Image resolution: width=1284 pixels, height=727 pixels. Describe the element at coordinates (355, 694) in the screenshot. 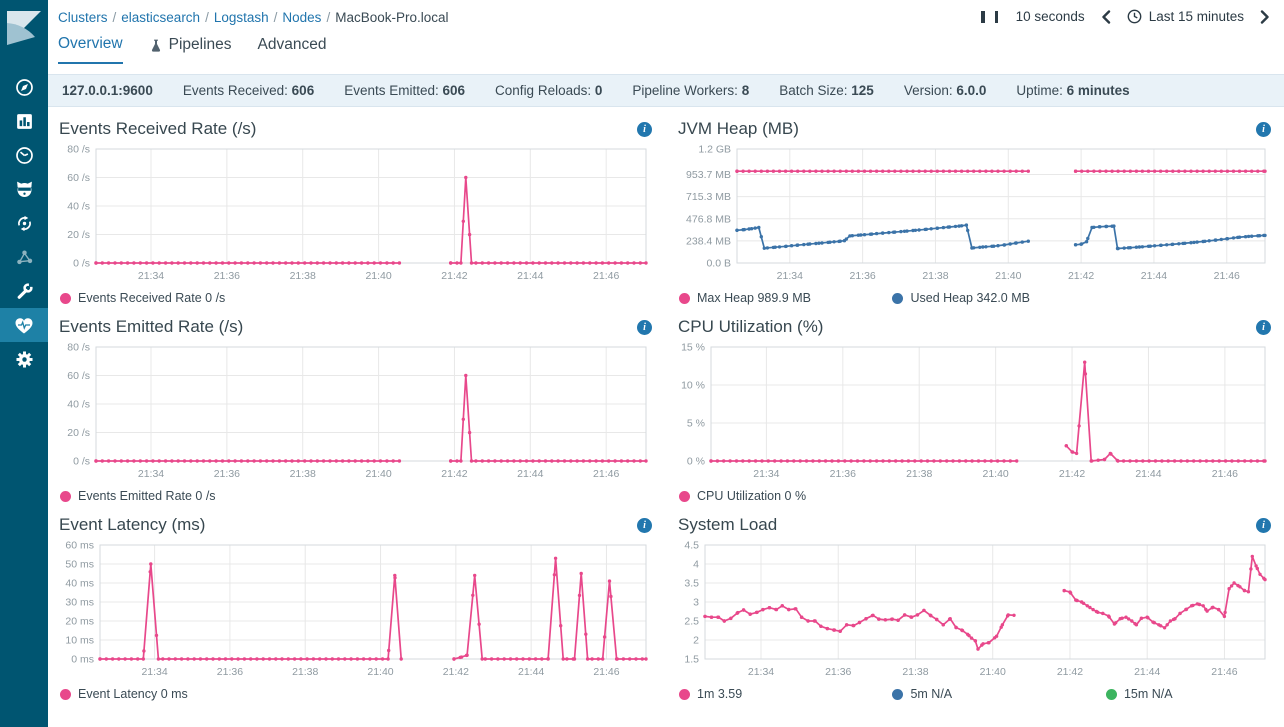

I see `chart-legend: Event Latency 0 ms` at that location.